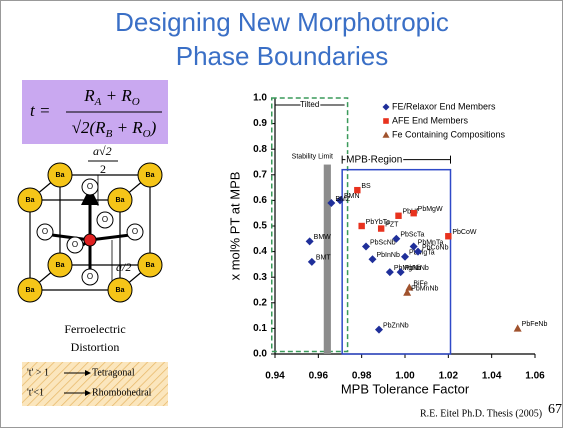  What do you see at coordinates (319, 376) in the screenshot?
I see `x-tick-label: 0.96` at bounding box center [319, 376].